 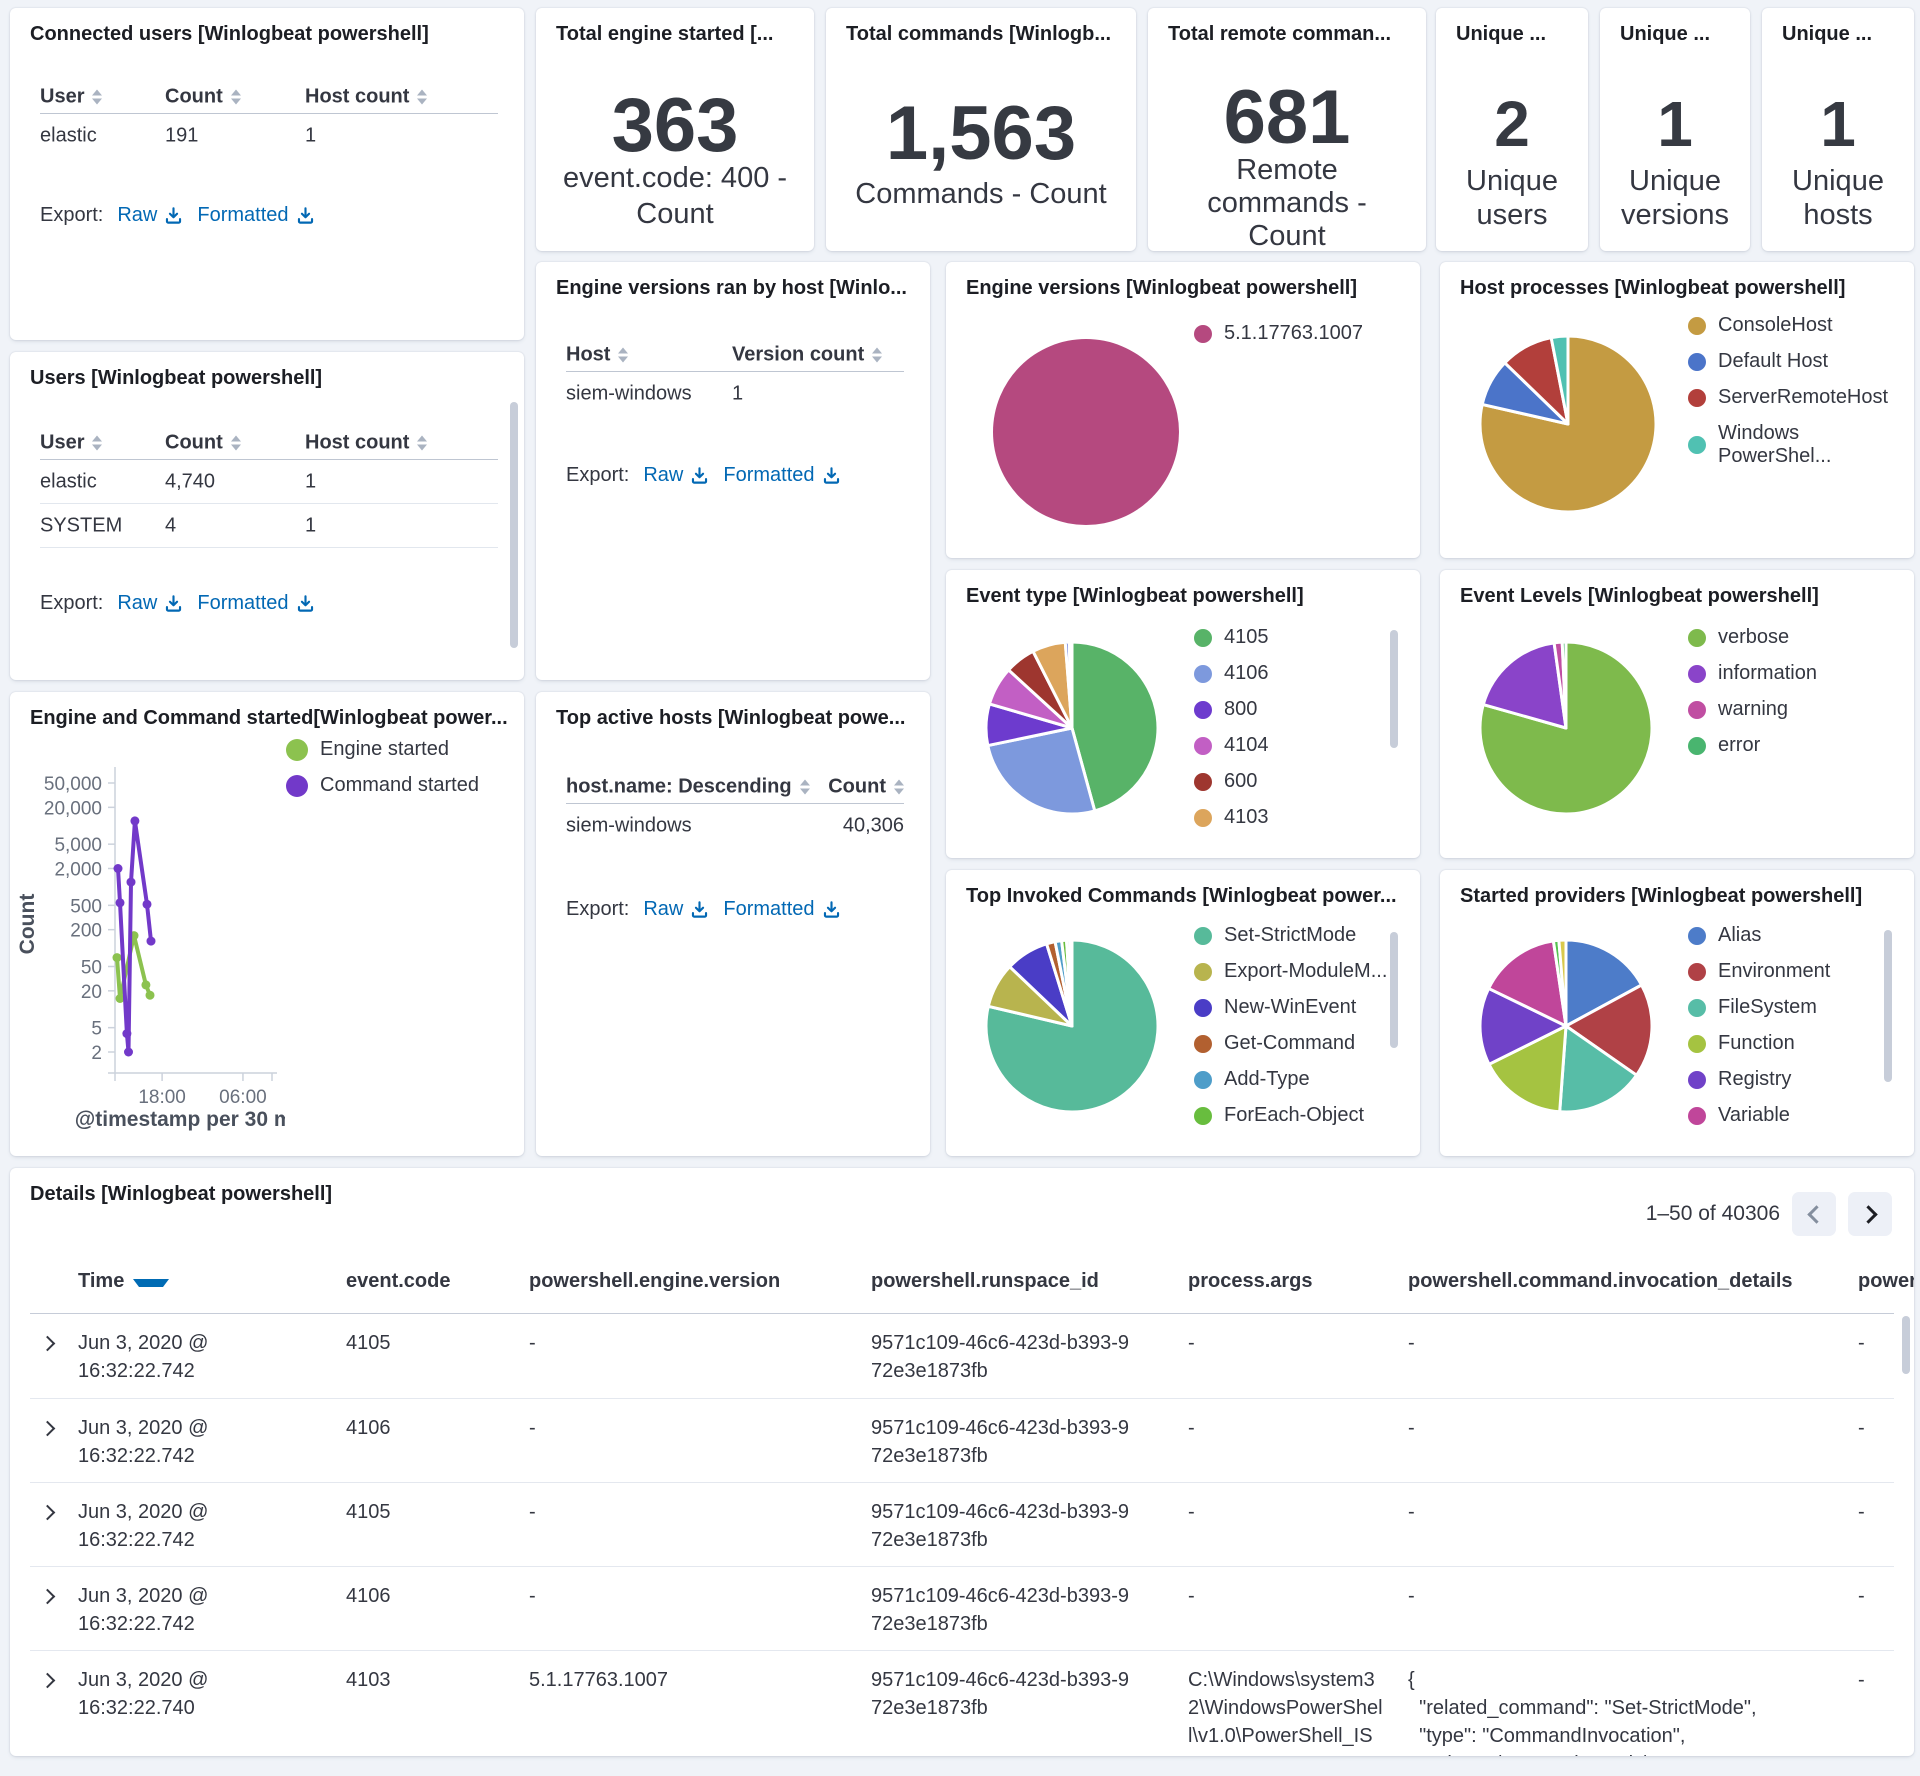 What do you see at coordinates (655, 1281) in the screenshot?
I see `column-header-powershell-engine-version: powershell.engine.version` at bounding box center [655, 1281].